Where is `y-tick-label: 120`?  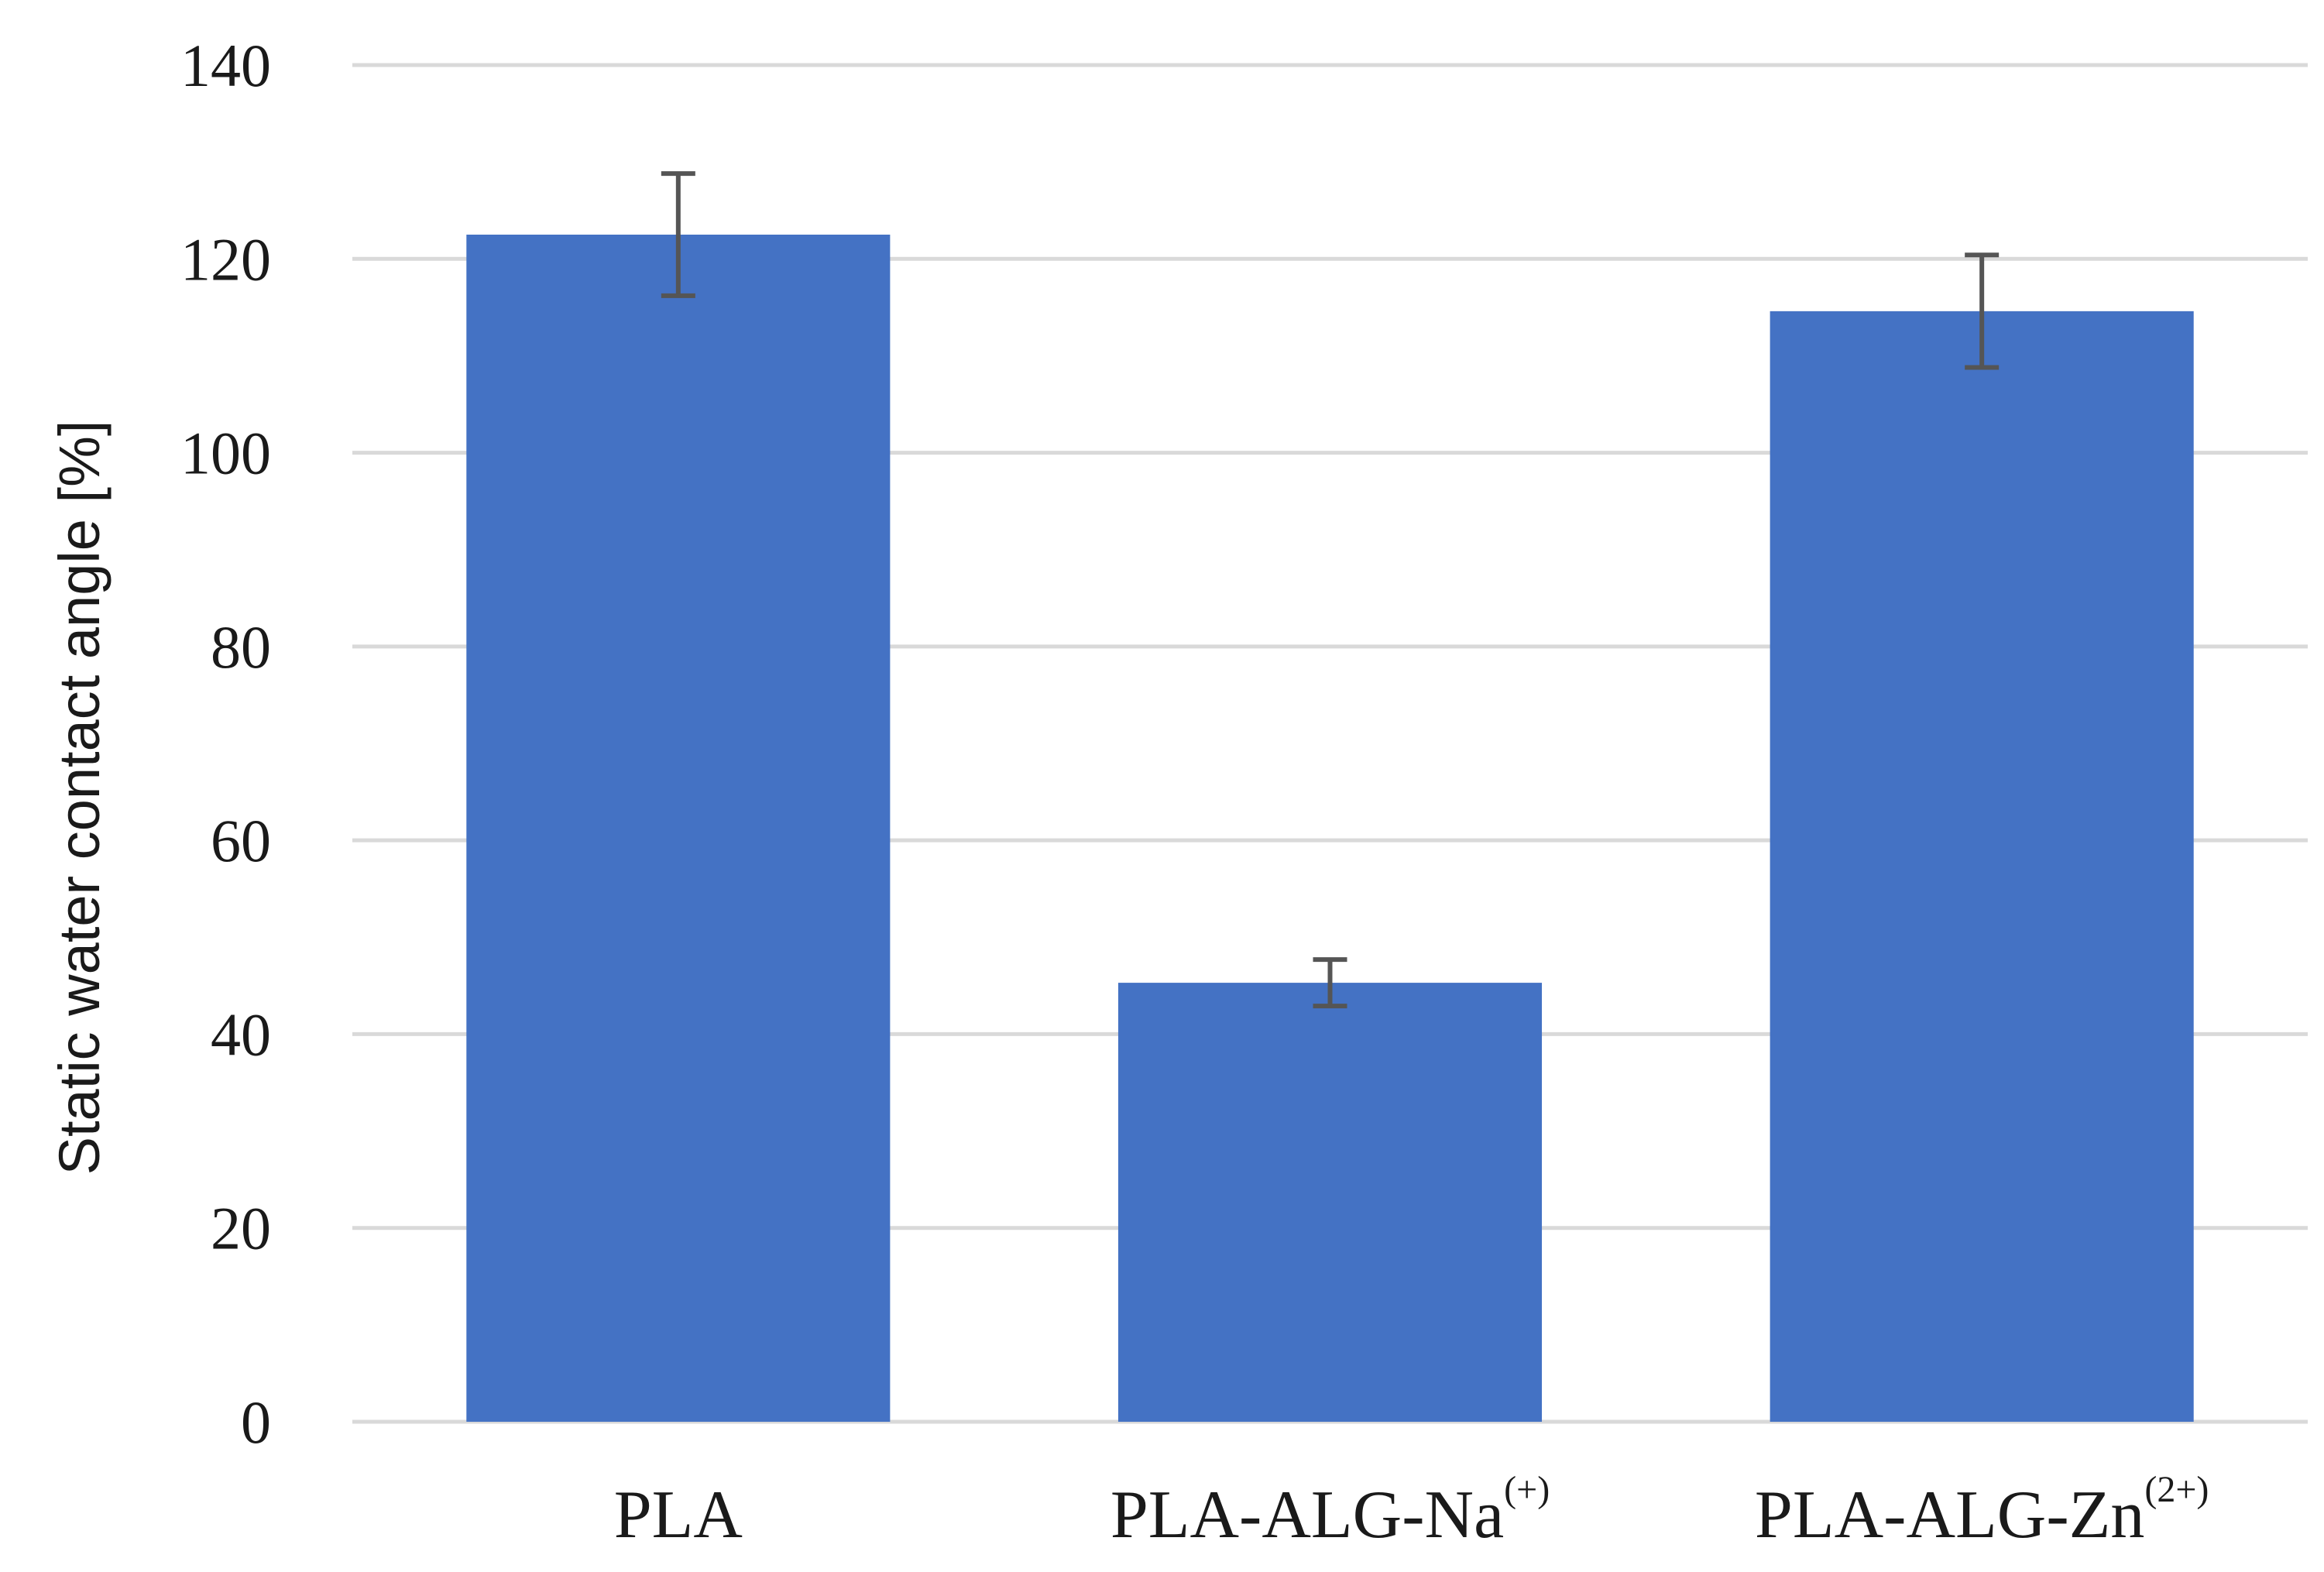 y-tick-label: 120 is located at coordinates (225, 259).